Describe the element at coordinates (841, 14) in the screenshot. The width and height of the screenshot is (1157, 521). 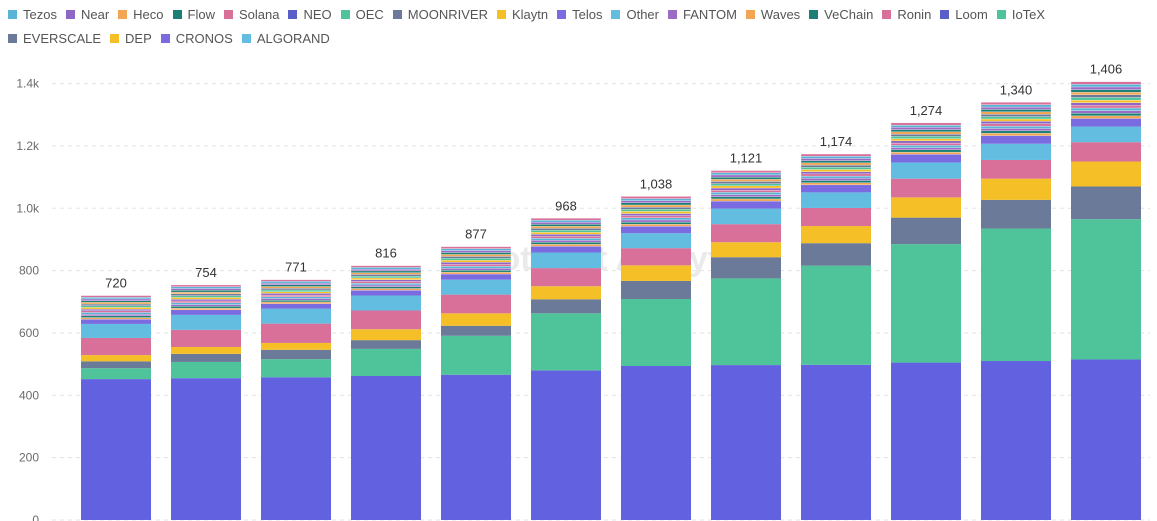
I see `legend-item: VeChain` at that location.